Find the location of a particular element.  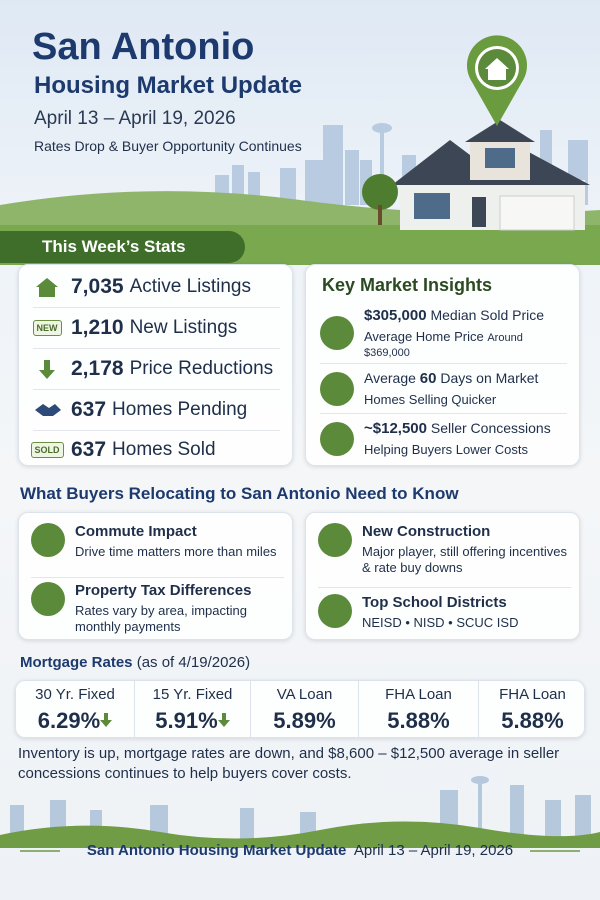

footer-title: San Antonio Housing Market Update is located at coordinates (216, 850).